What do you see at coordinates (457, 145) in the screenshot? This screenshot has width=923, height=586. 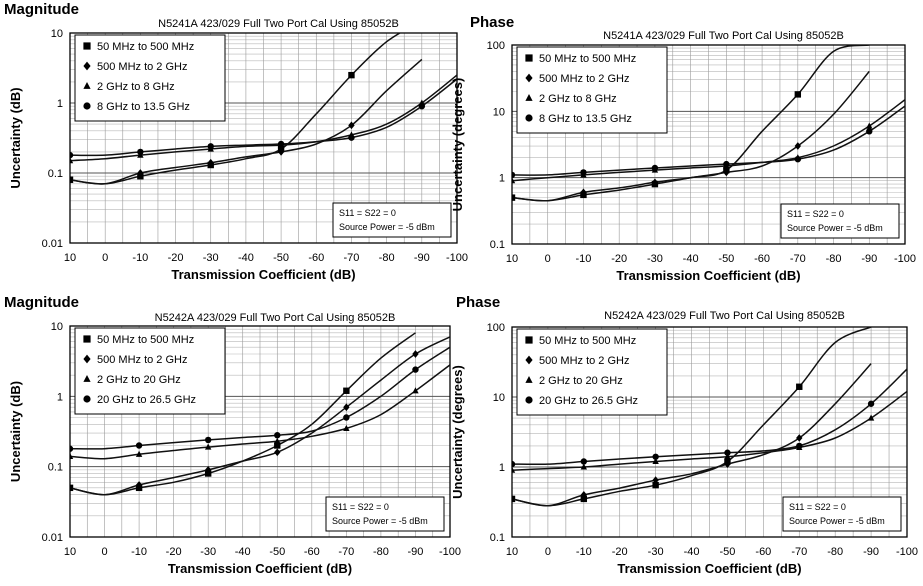 I see `y-axis-label: Uncertainty (degrees)` at bounding box center [457, 145].